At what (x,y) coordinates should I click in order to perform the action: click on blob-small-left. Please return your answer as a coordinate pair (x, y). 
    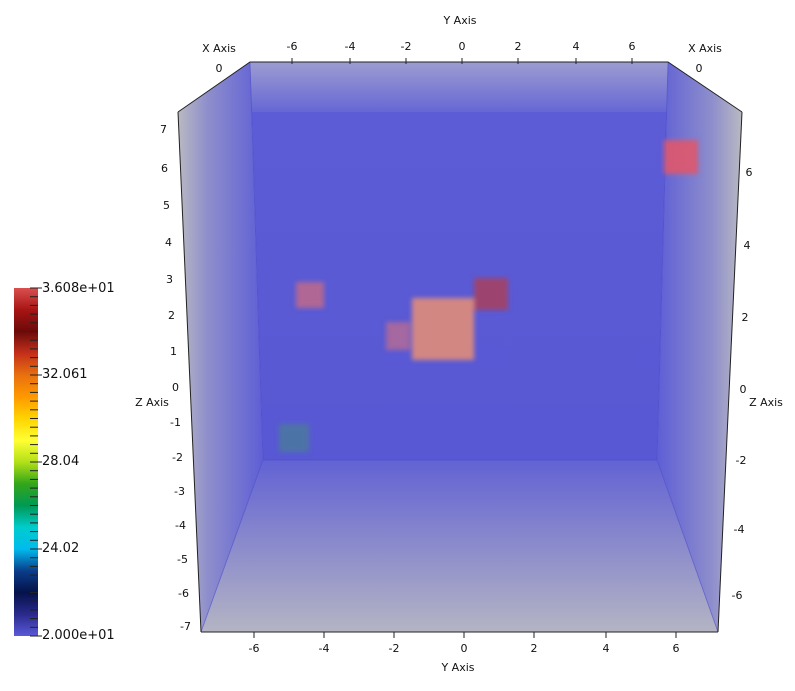
    Looking at the image, I should click on (398, 336).